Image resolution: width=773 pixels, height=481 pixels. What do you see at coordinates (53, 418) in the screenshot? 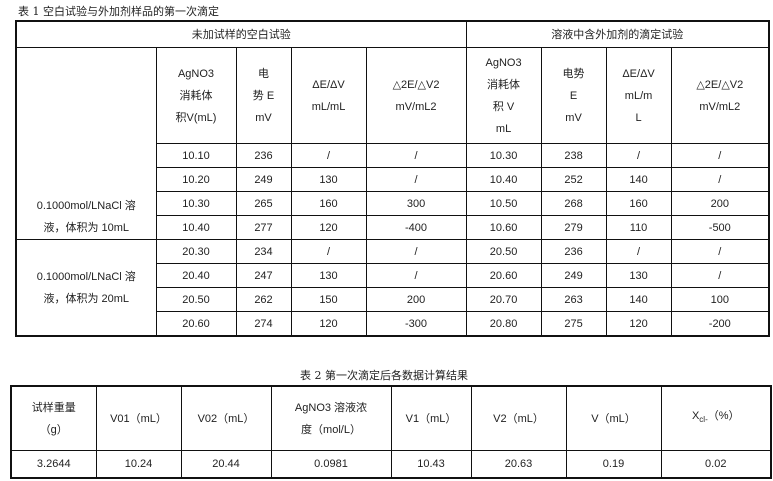
I see `column-header: 试样重量 （g）` at bounding box center [53, 418].